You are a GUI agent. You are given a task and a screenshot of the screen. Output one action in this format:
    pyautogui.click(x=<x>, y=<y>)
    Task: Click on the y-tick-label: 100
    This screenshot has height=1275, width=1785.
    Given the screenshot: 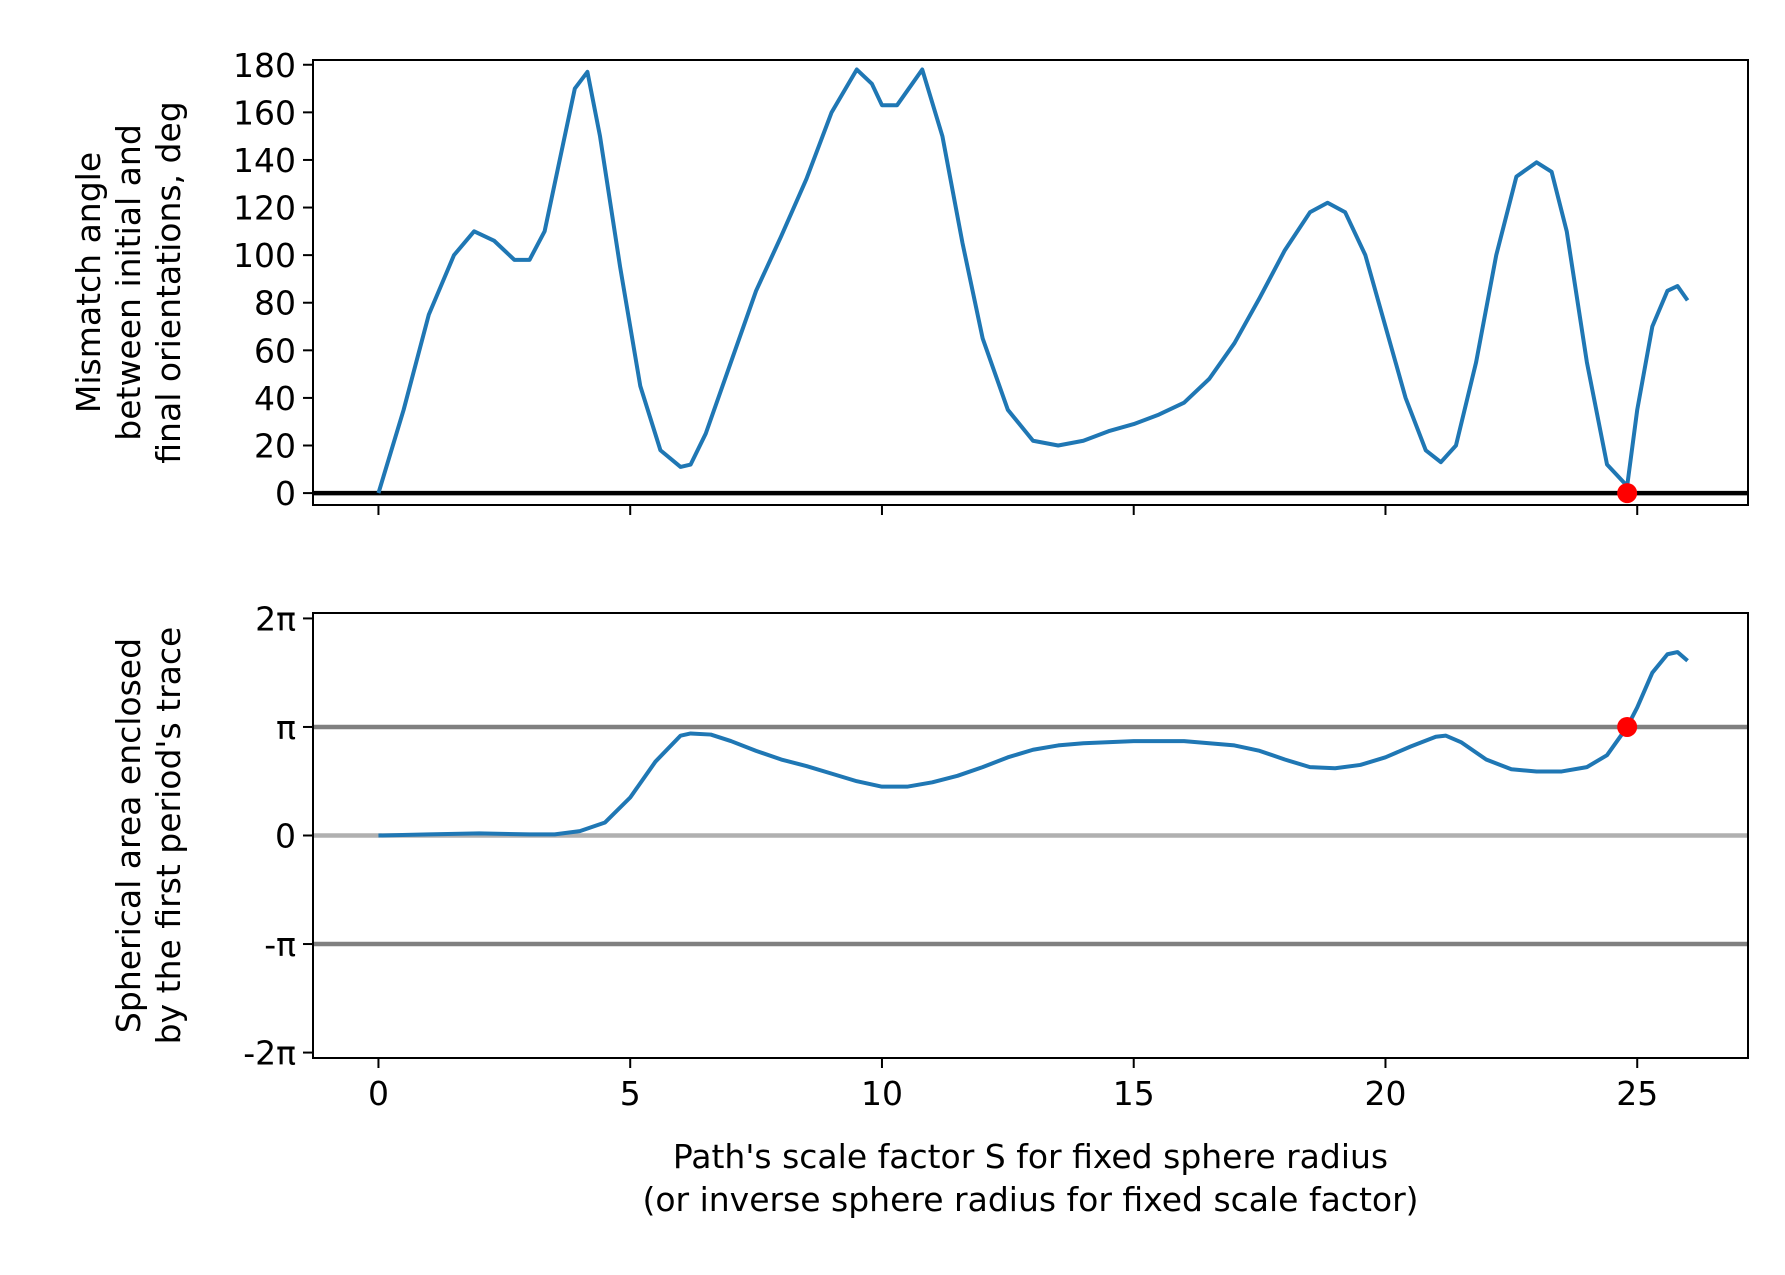 What is the action you would take?
    pyautogui.click(x=264, y=255)
    